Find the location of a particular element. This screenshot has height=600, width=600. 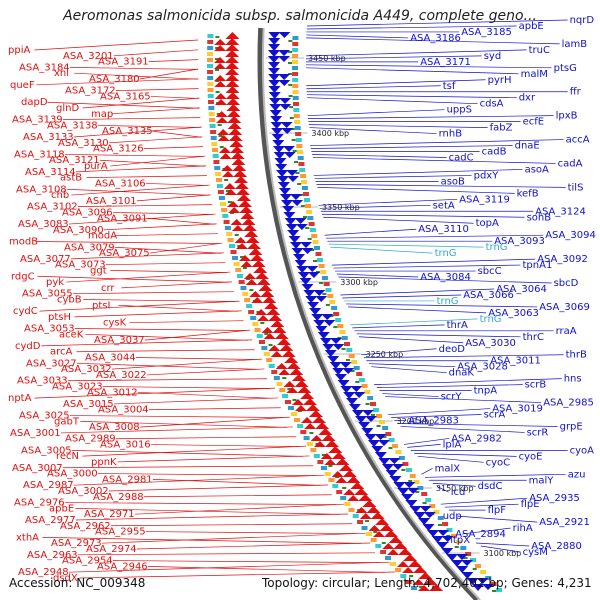

gene-label-left: ASA_2989 is located at coordinates (90, 439).